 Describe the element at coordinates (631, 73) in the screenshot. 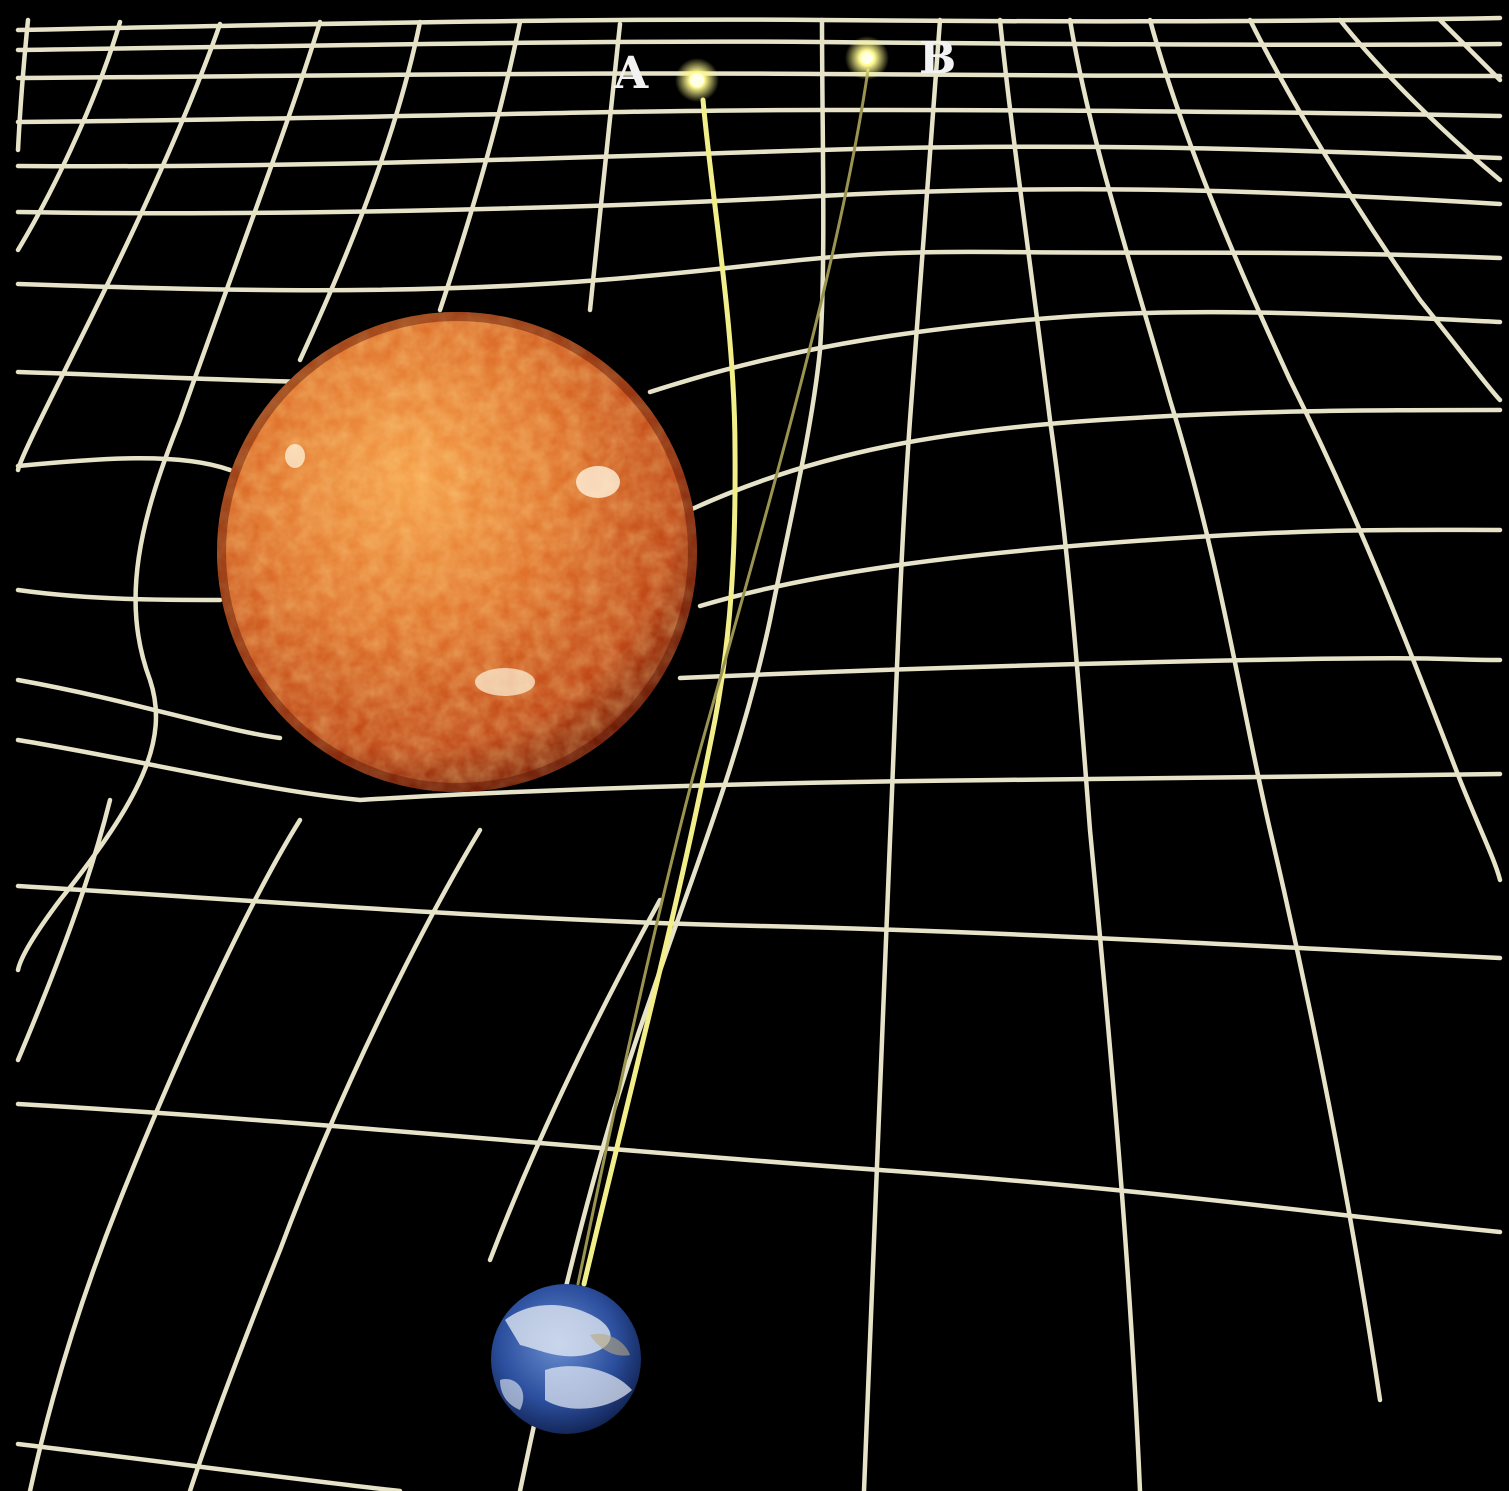

I see `star-a-label: A` at that location.